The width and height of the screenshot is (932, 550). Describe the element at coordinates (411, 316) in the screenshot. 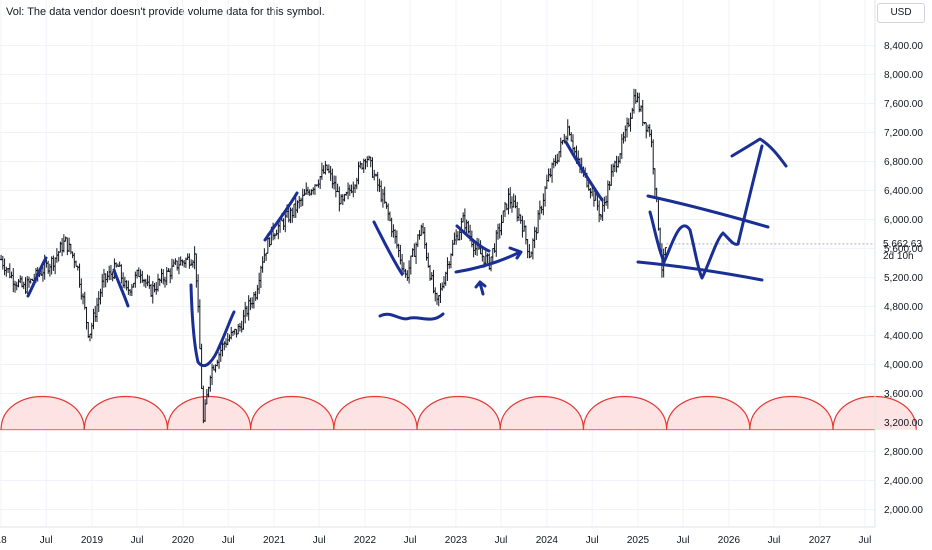

I see `cup-curve-2022` at that location.